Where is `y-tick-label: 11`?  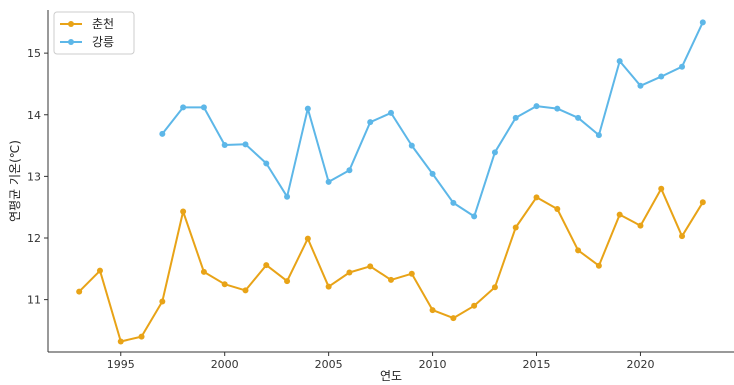
y-tick-label: 11 is located at coordinates (34, 300).